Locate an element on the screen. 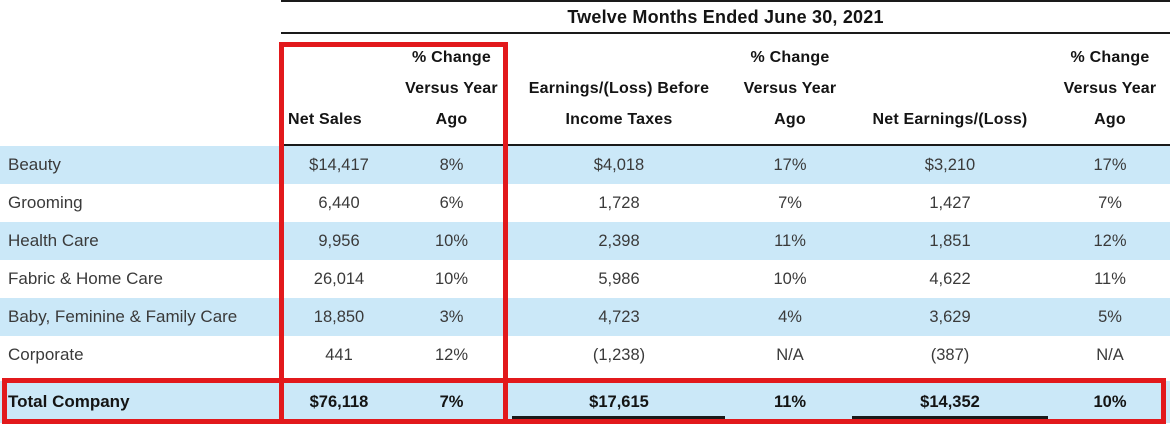 The height and width of the screenshot is (429, 1170). col-header-pct-change-net-earnings: % Change Versus Year Ago is located at coordinates (1110, 90).